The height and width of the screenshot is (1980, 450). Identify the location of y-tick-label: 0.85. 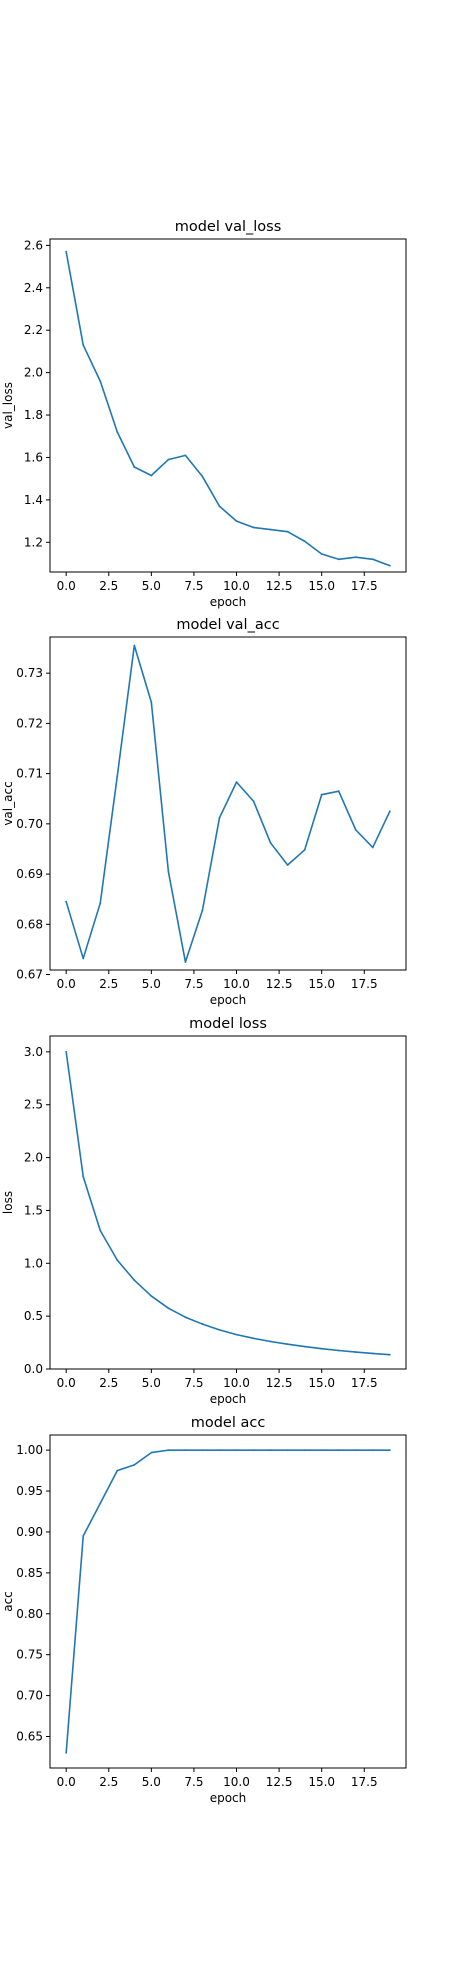
(29, 1573).